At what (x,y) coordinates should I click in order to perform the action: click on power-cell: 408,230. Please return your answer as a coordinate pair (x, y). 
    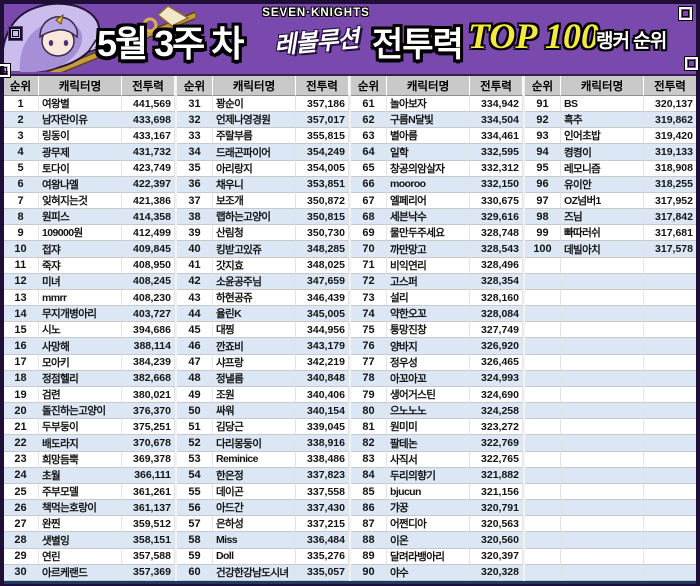
    Looking at the image, I should click on (148, 298).